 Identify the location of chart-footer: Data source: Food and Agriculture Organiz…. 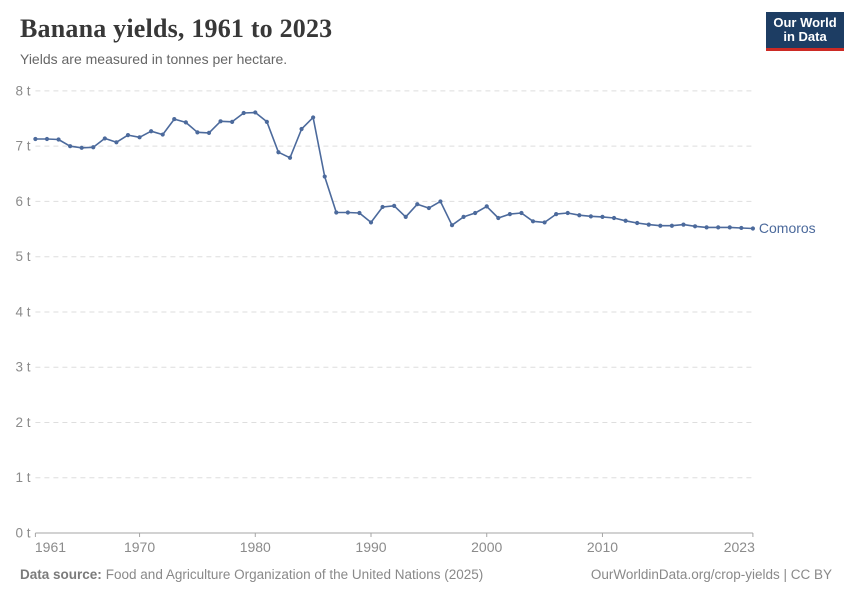
(426, 574).